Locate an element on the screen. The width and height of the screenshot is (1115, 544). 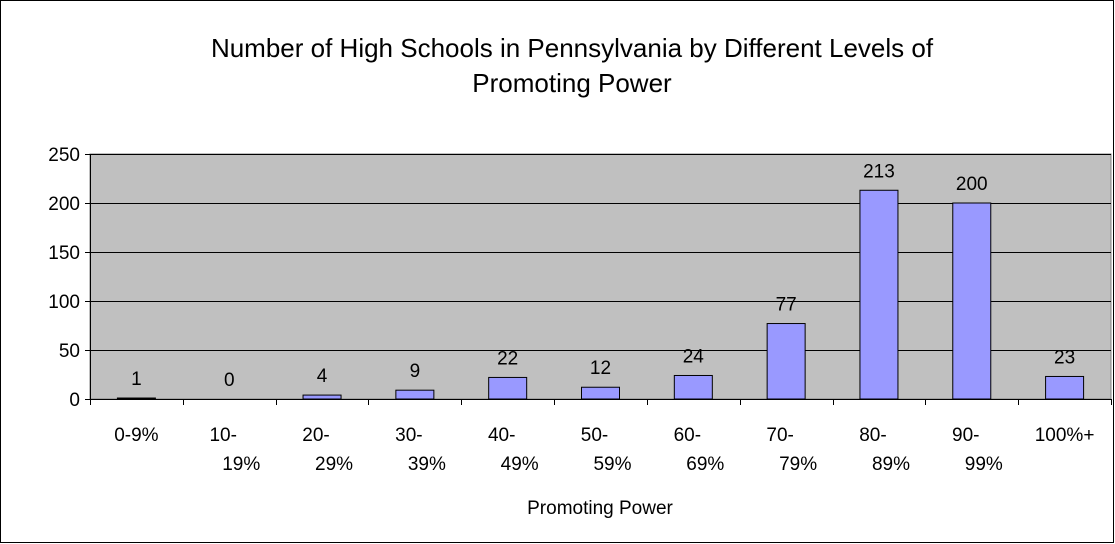
x-tick-label: 60-69% is located at coordinates (699, 450).